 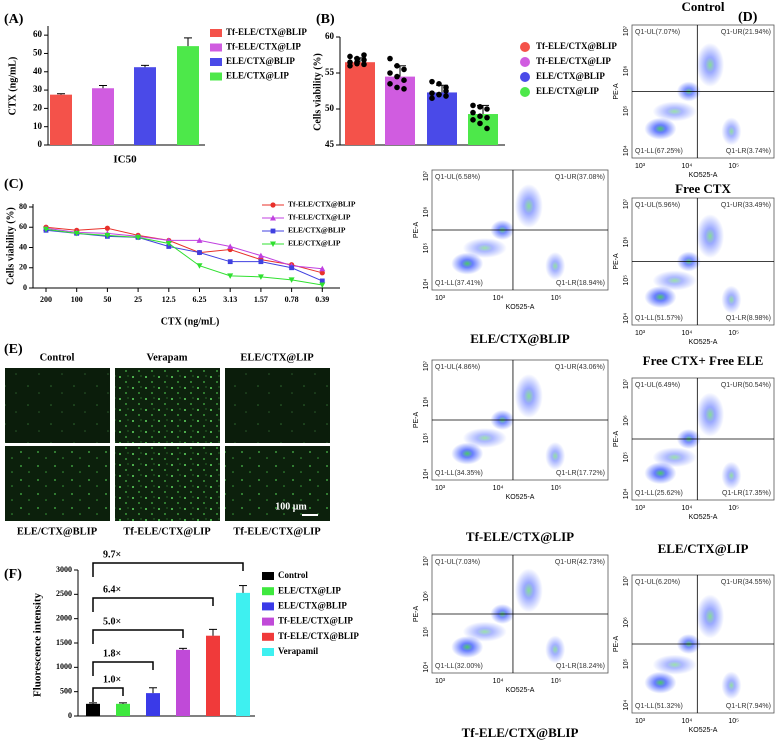 What do you see at coordinates (580, 367) in the screenshot?
I see `quadrant-label: Q1-UR(43.06%)` at bounding box center [580, 367].